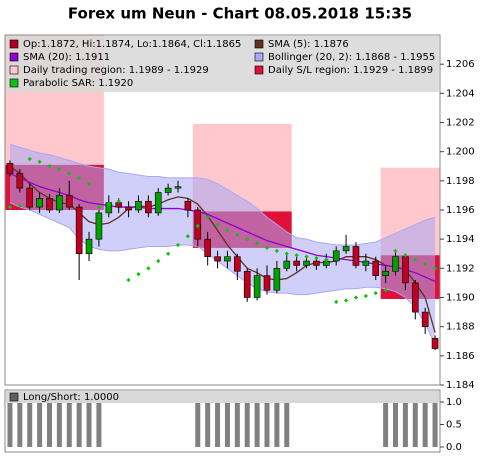  I want to click on y-tick-label: 1.194, so click(460, 239).